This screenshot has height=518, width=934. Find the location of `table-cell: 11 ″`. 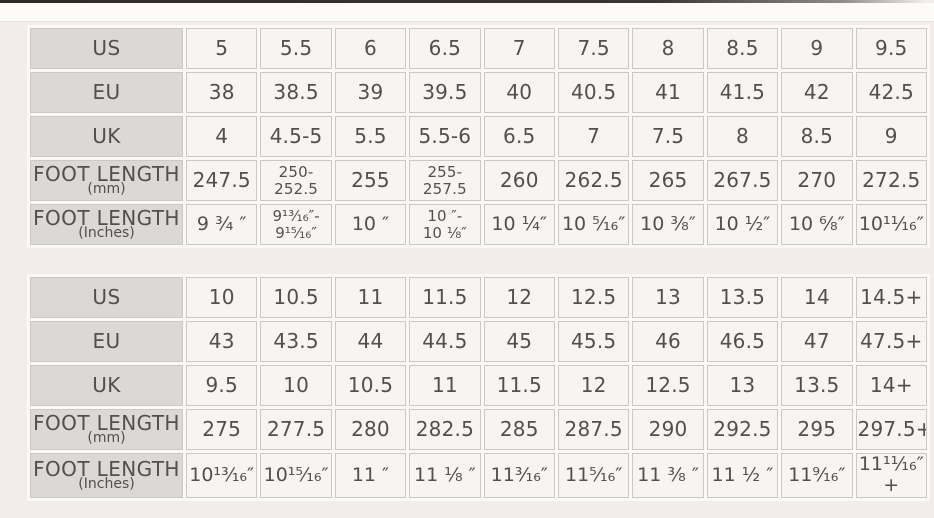

table-cell: 11 ″ is located at coordinates (370, 475).